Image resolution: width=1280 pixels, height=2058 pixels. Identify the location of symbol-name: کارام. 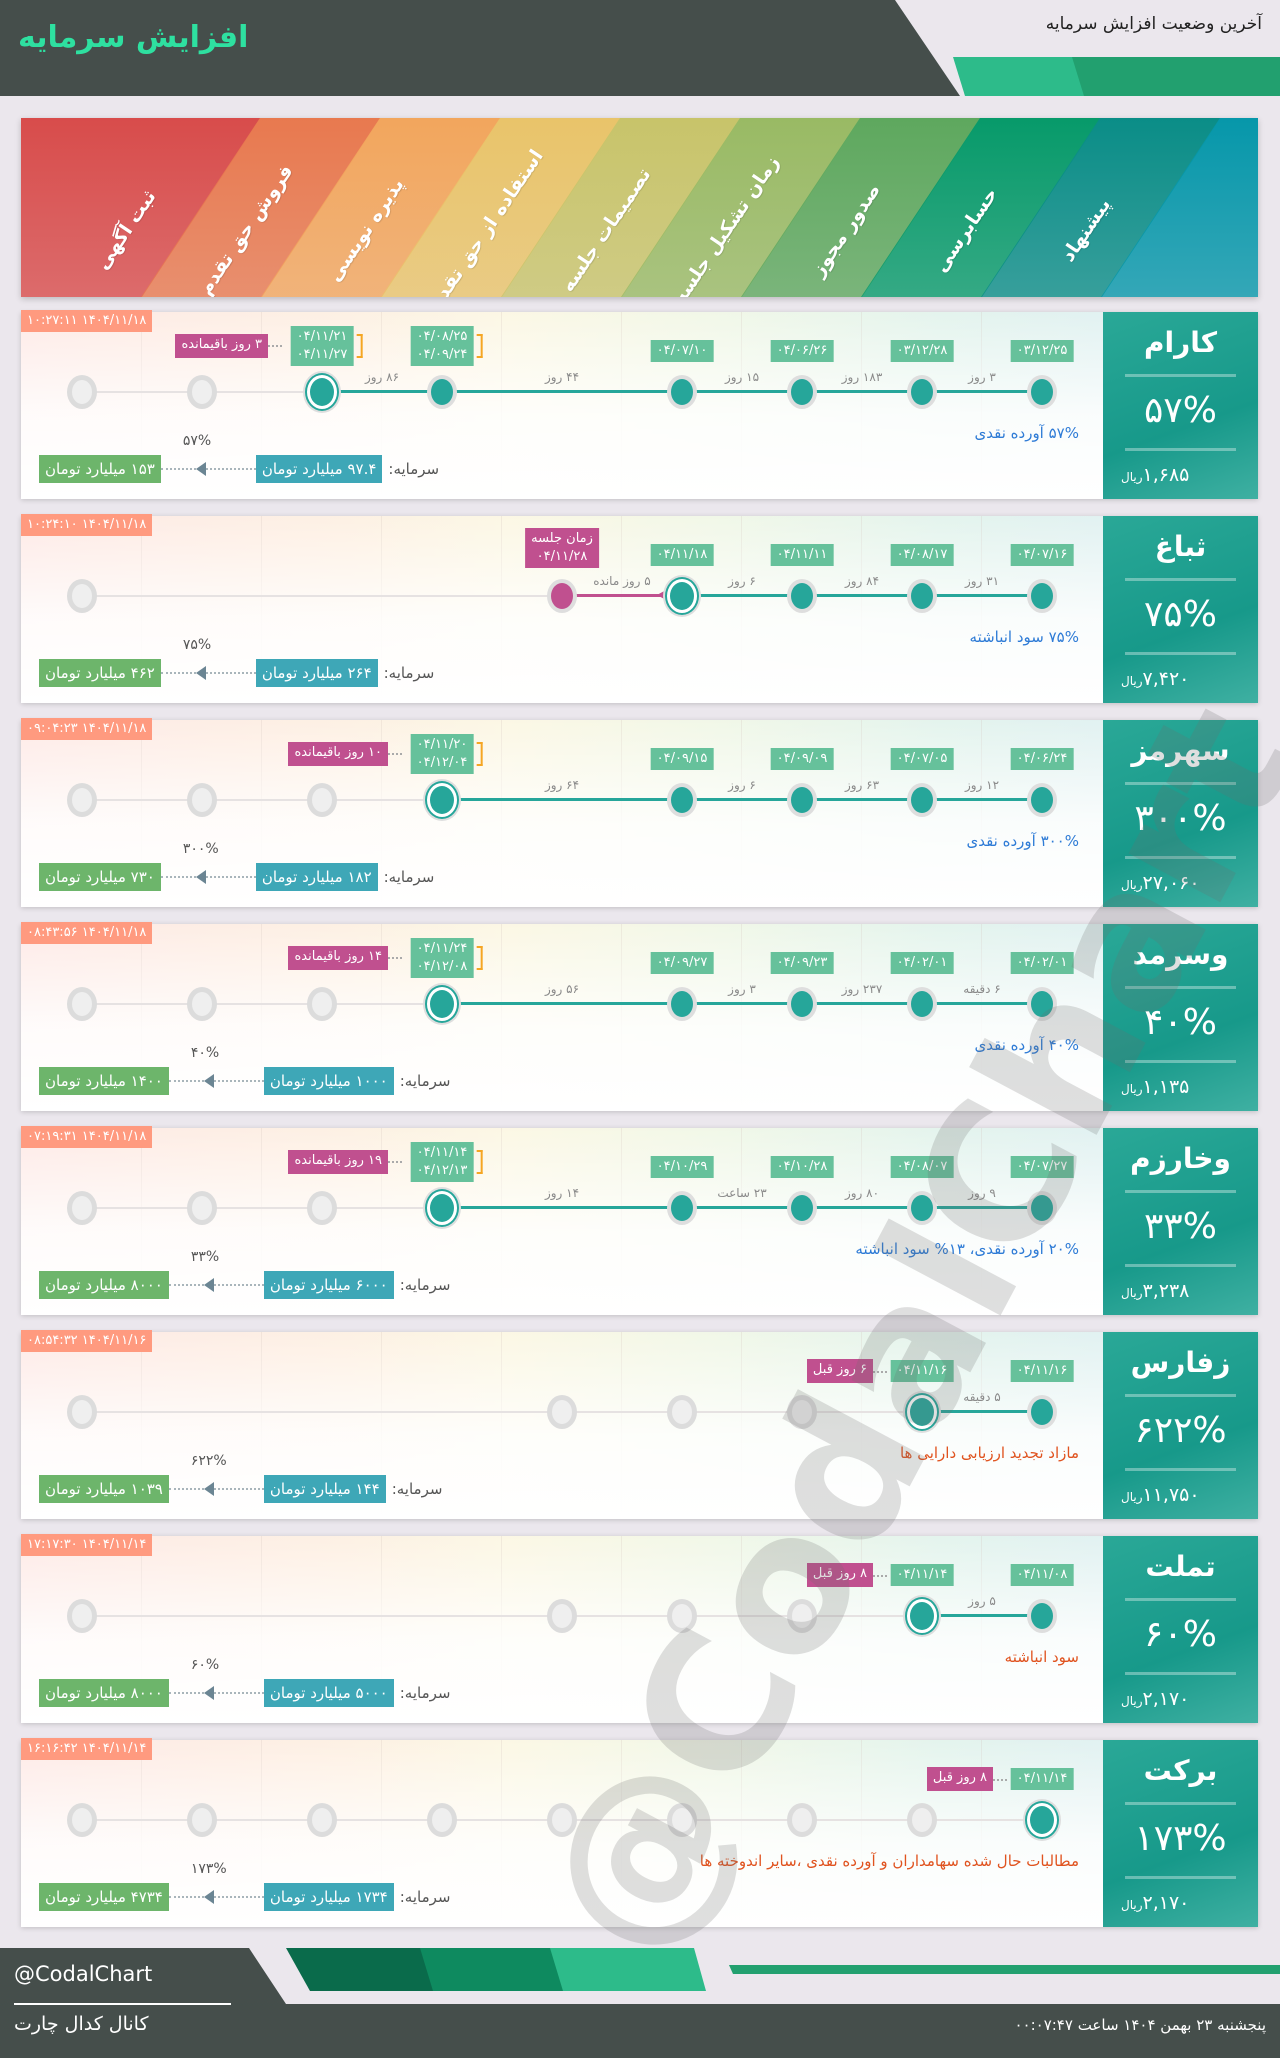
(1180, 342).